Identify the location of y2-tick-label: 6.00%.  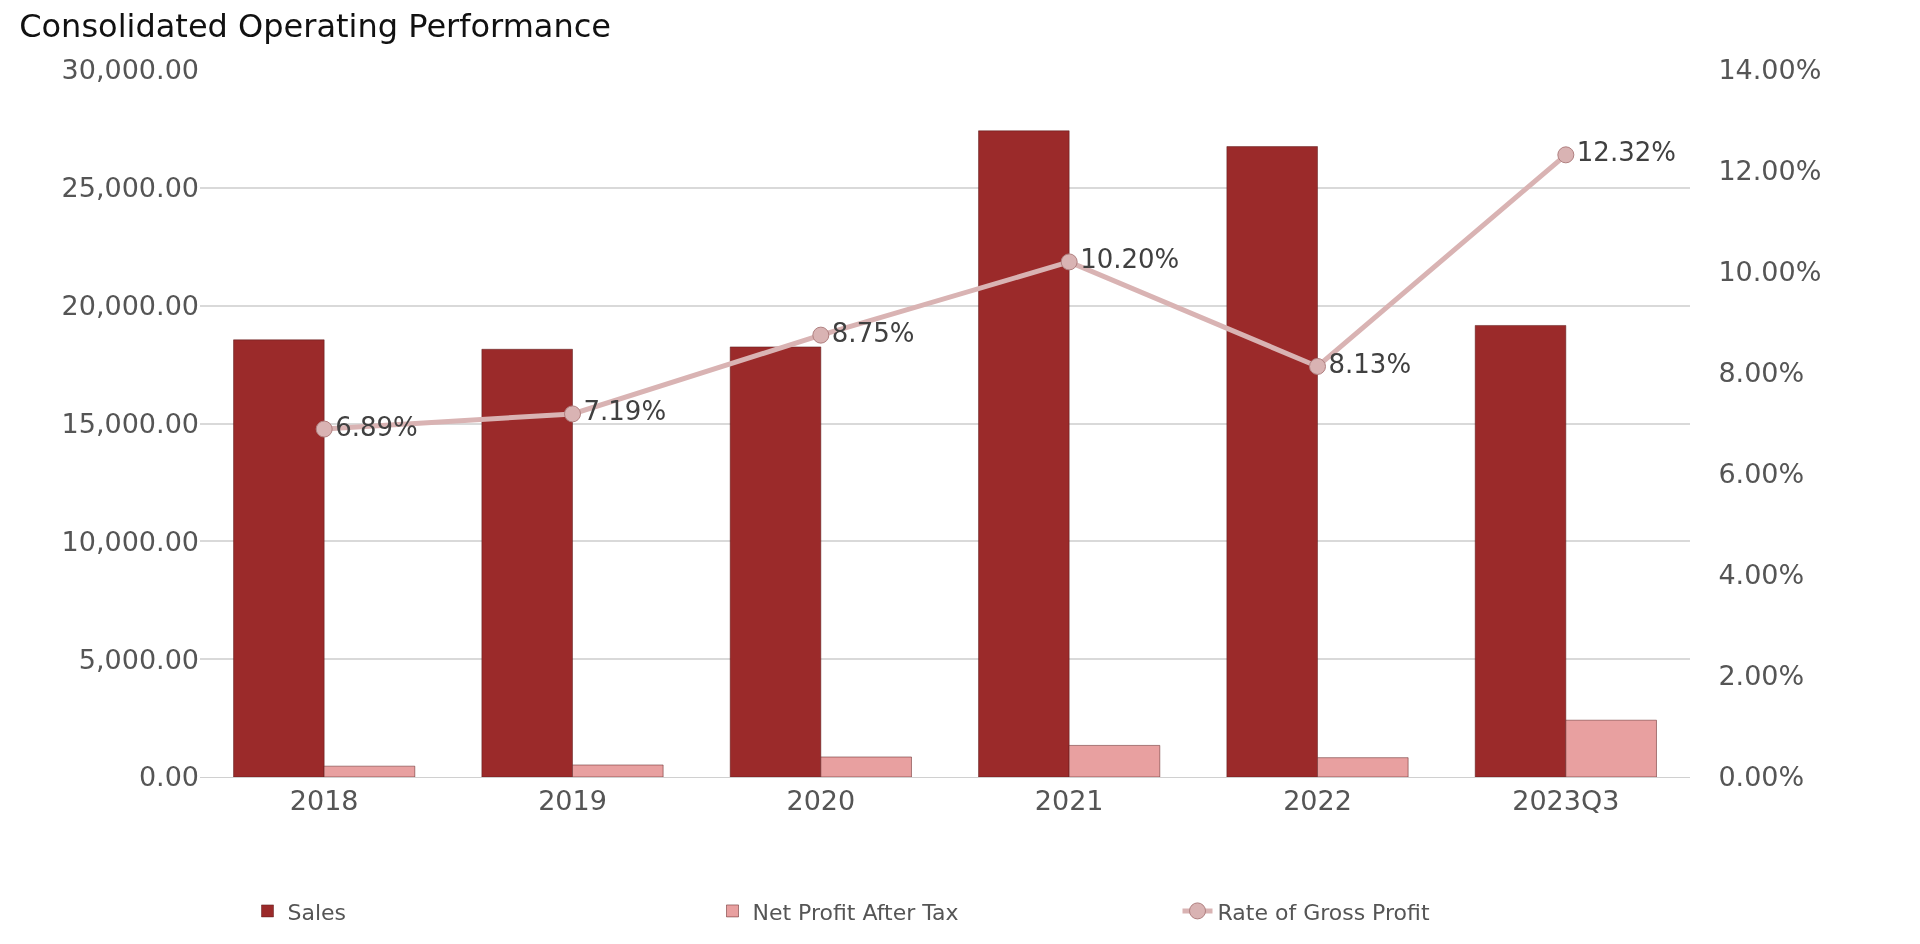
(1761, 474).